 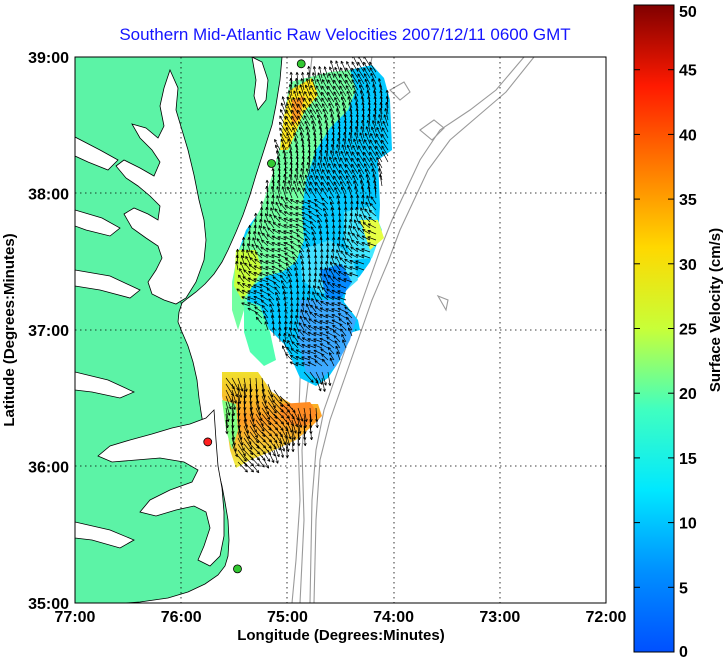 I want to click on colorbar-tick-label: 15, so click(x=688, y=459).